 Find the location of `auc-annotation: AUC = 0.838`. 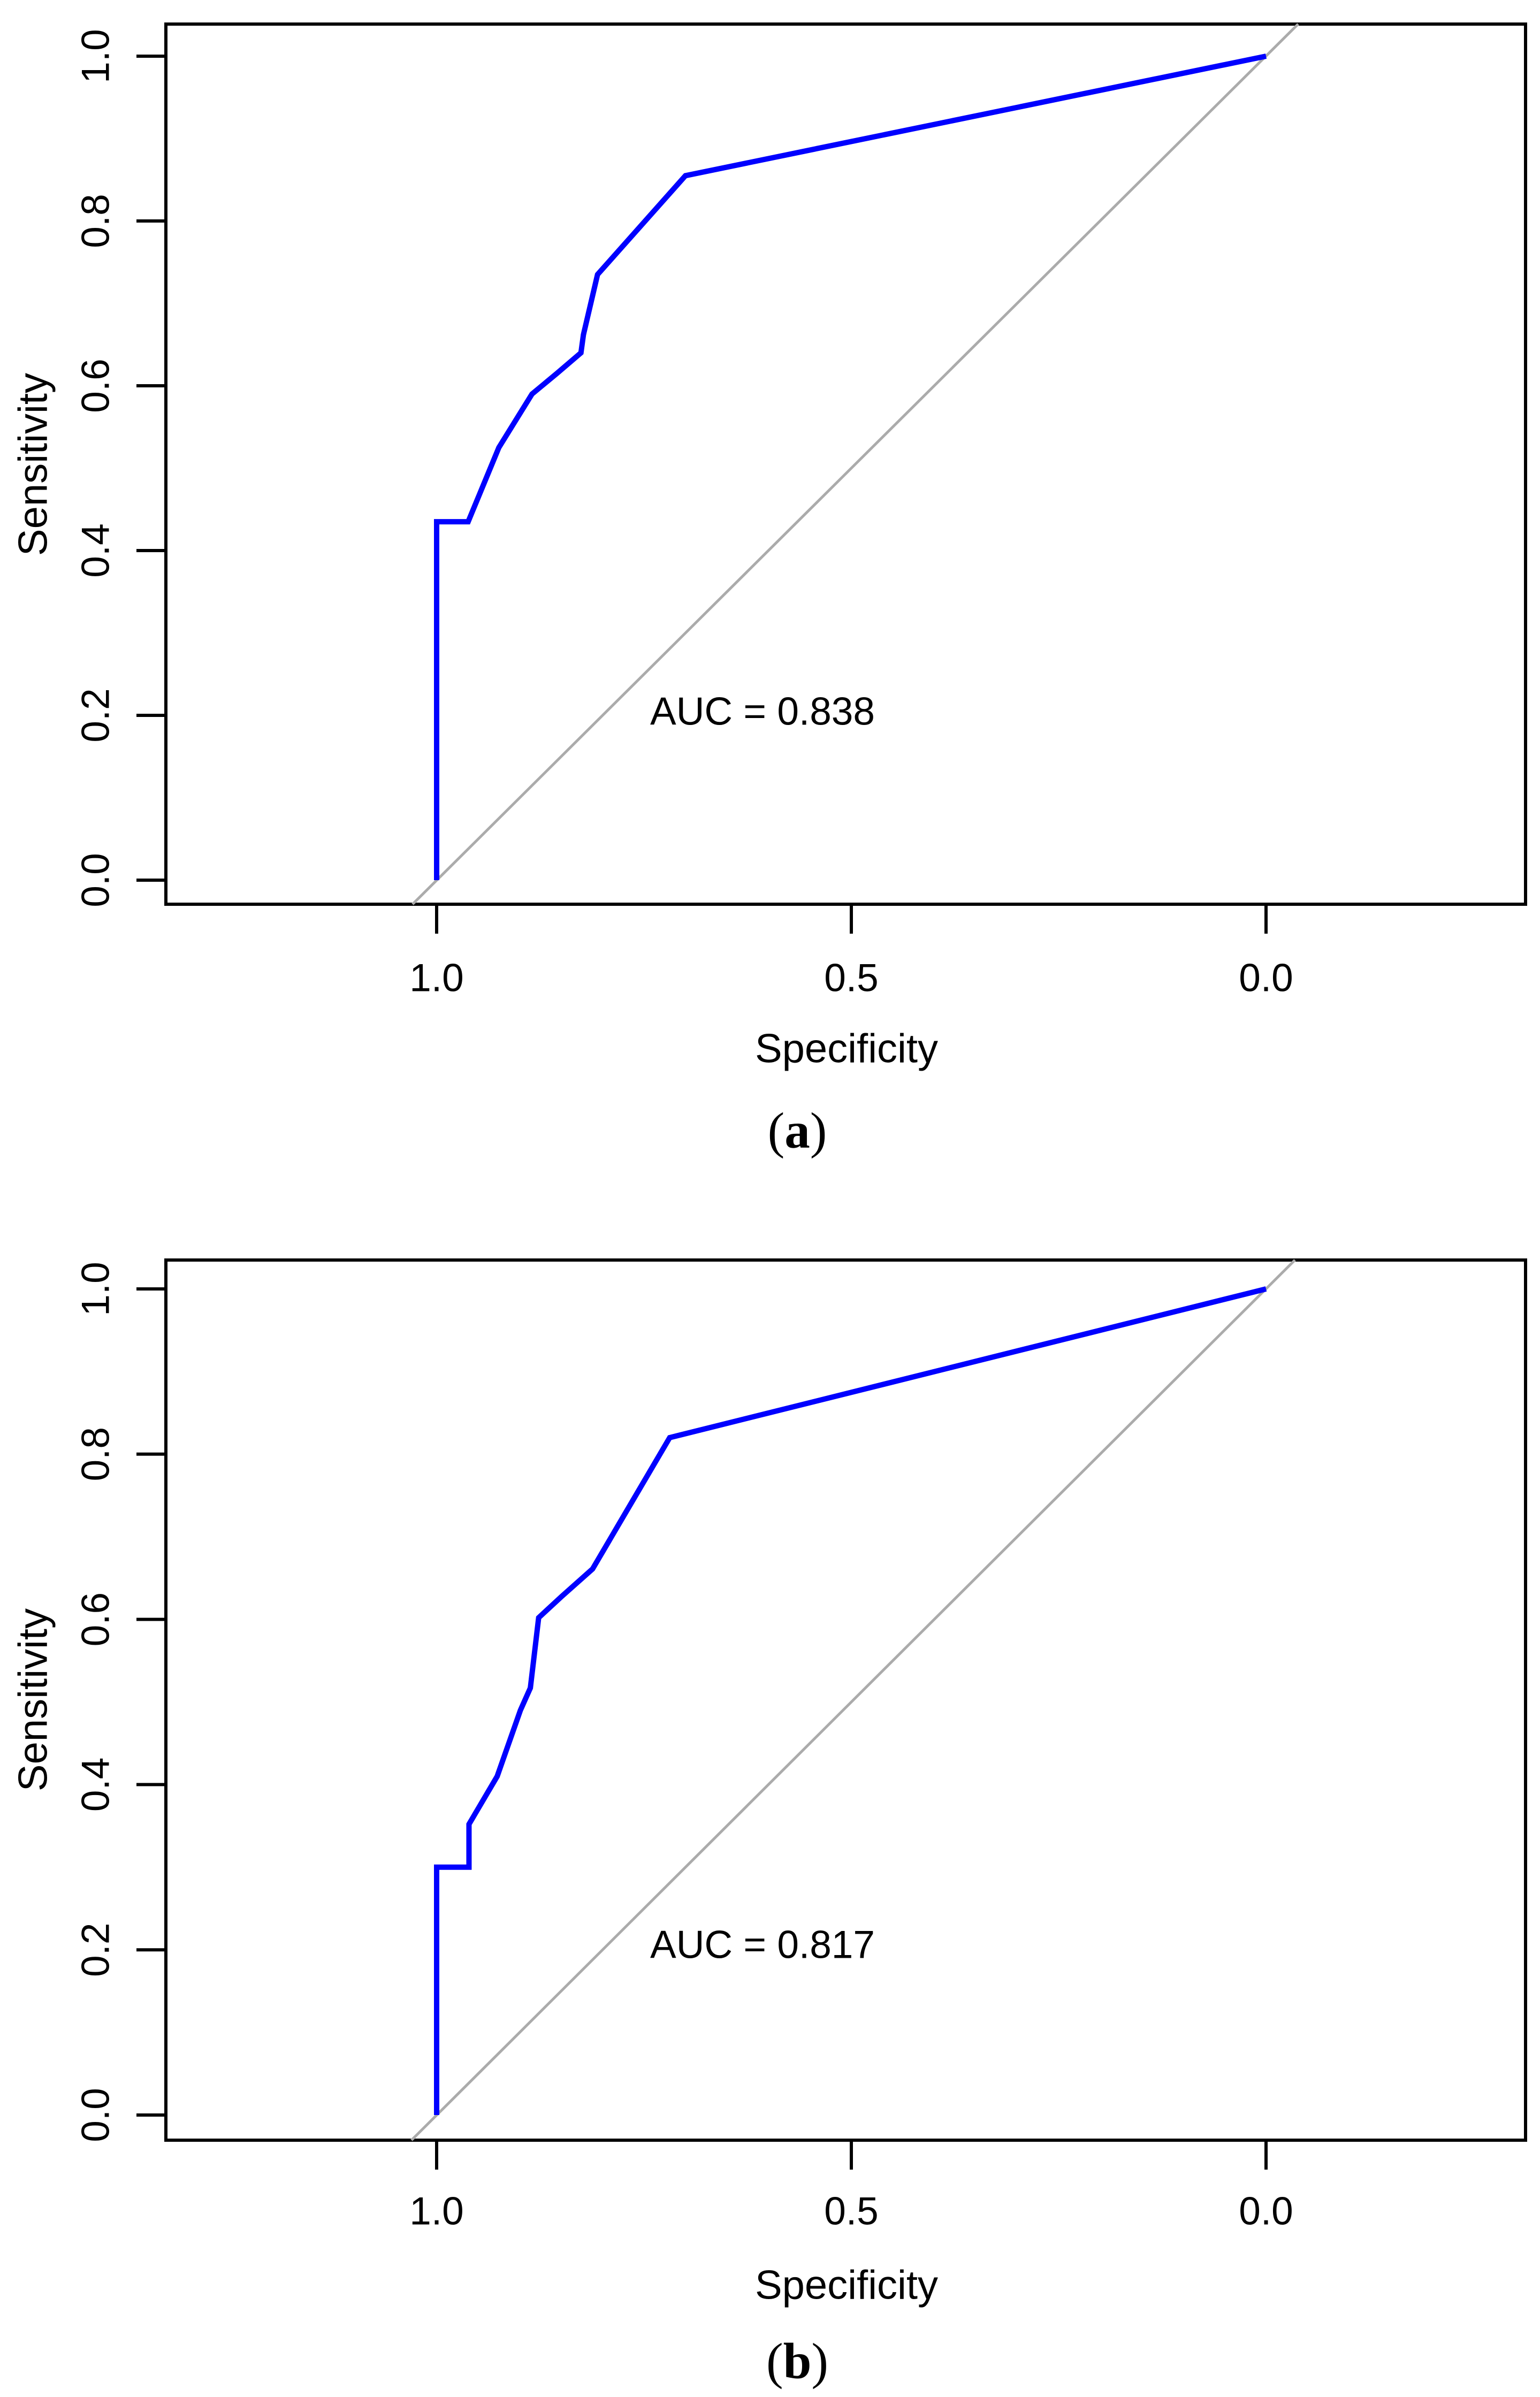

auc-annotation: AUC = 0.838 is located at coordinates (762, 712).